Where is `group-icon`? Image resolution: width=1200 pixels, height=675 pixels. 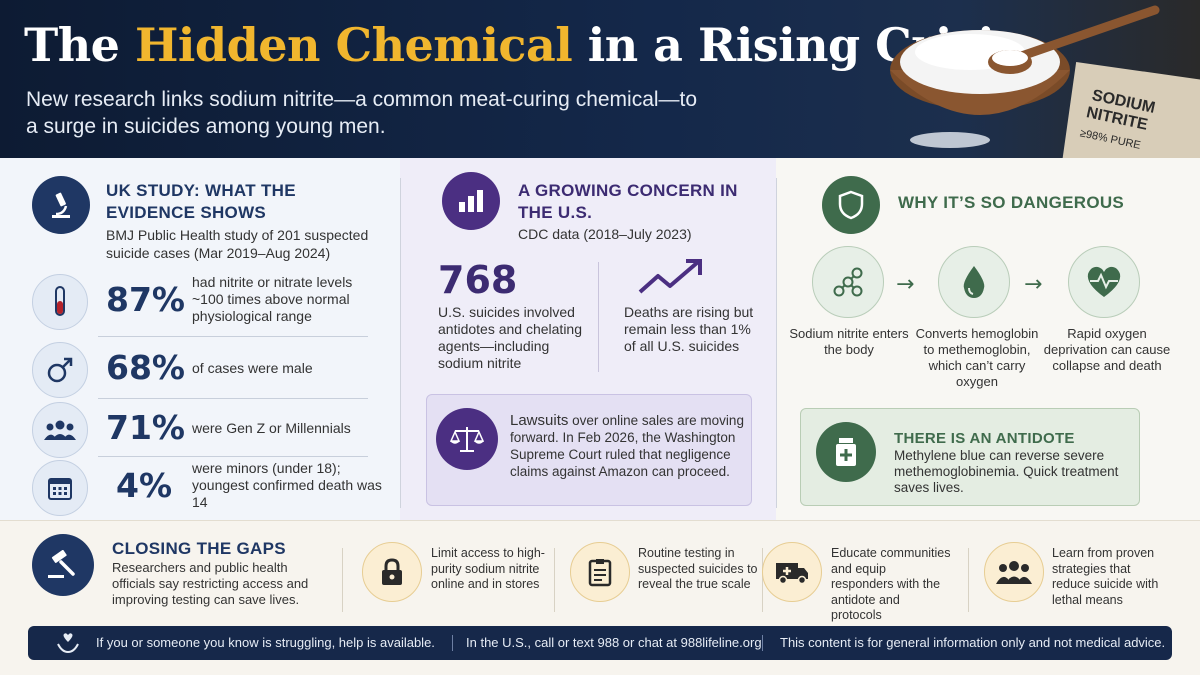
group-icon is located at coordinates (1014, 572).